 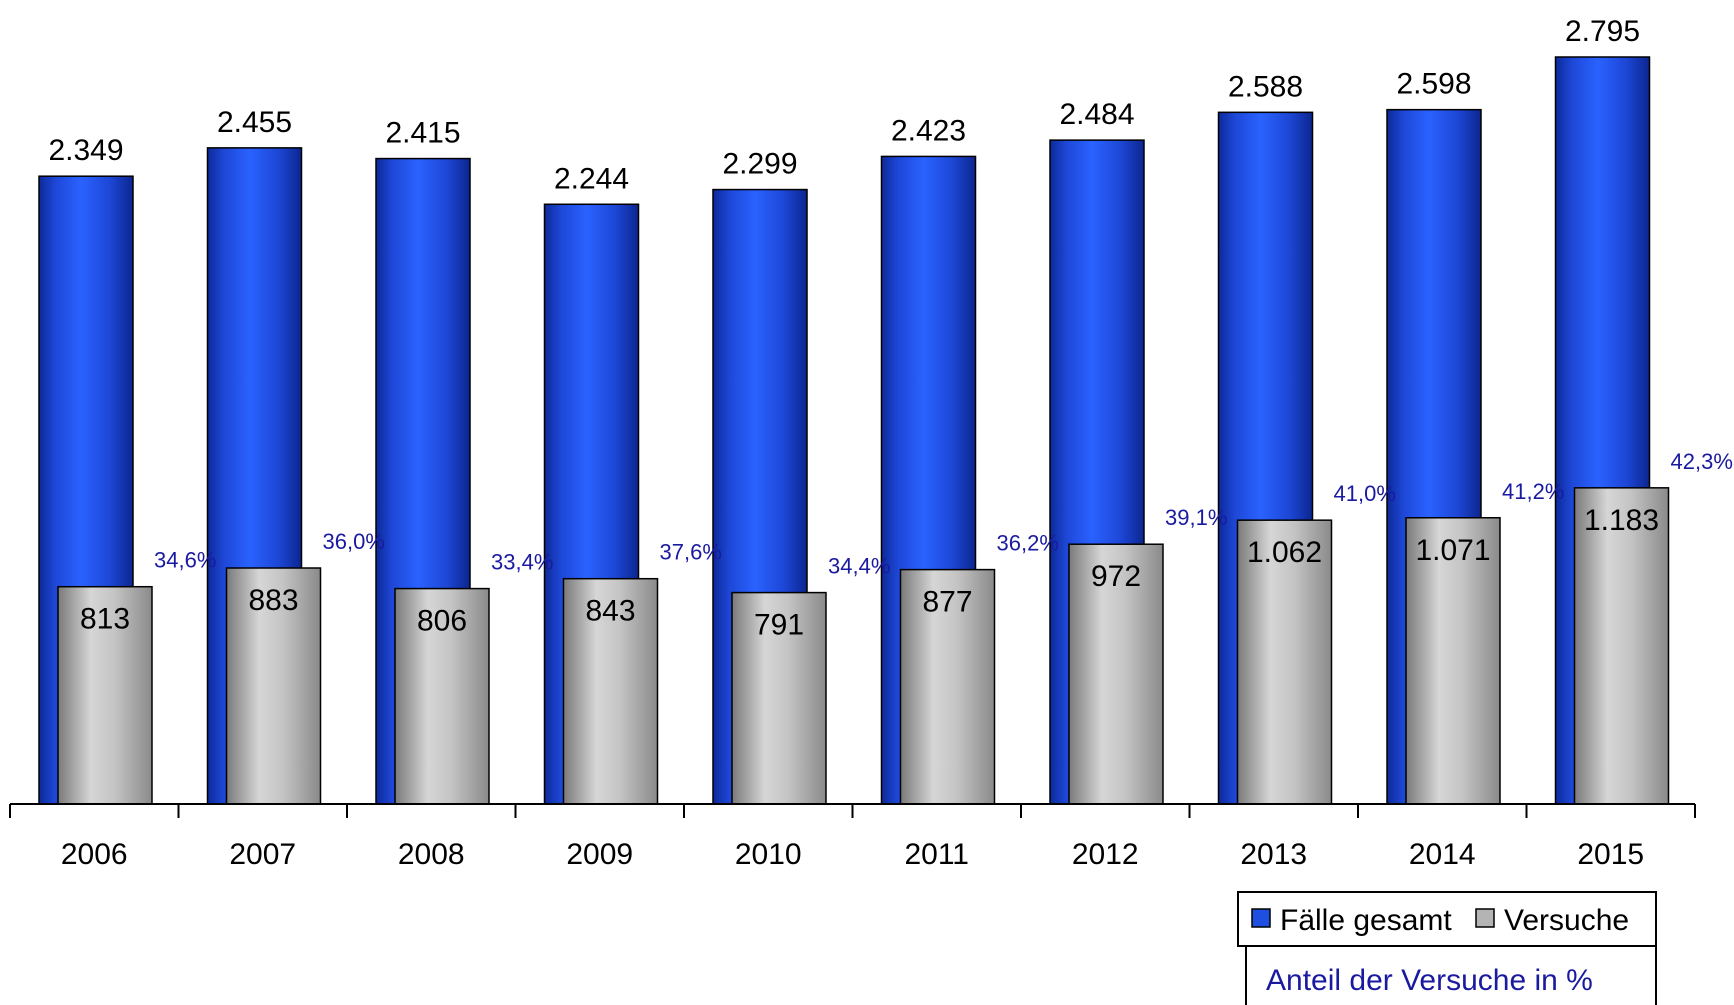 I want to click on label-faelle-gesamt-2014: 2.598, so click(x=1433, y=84).